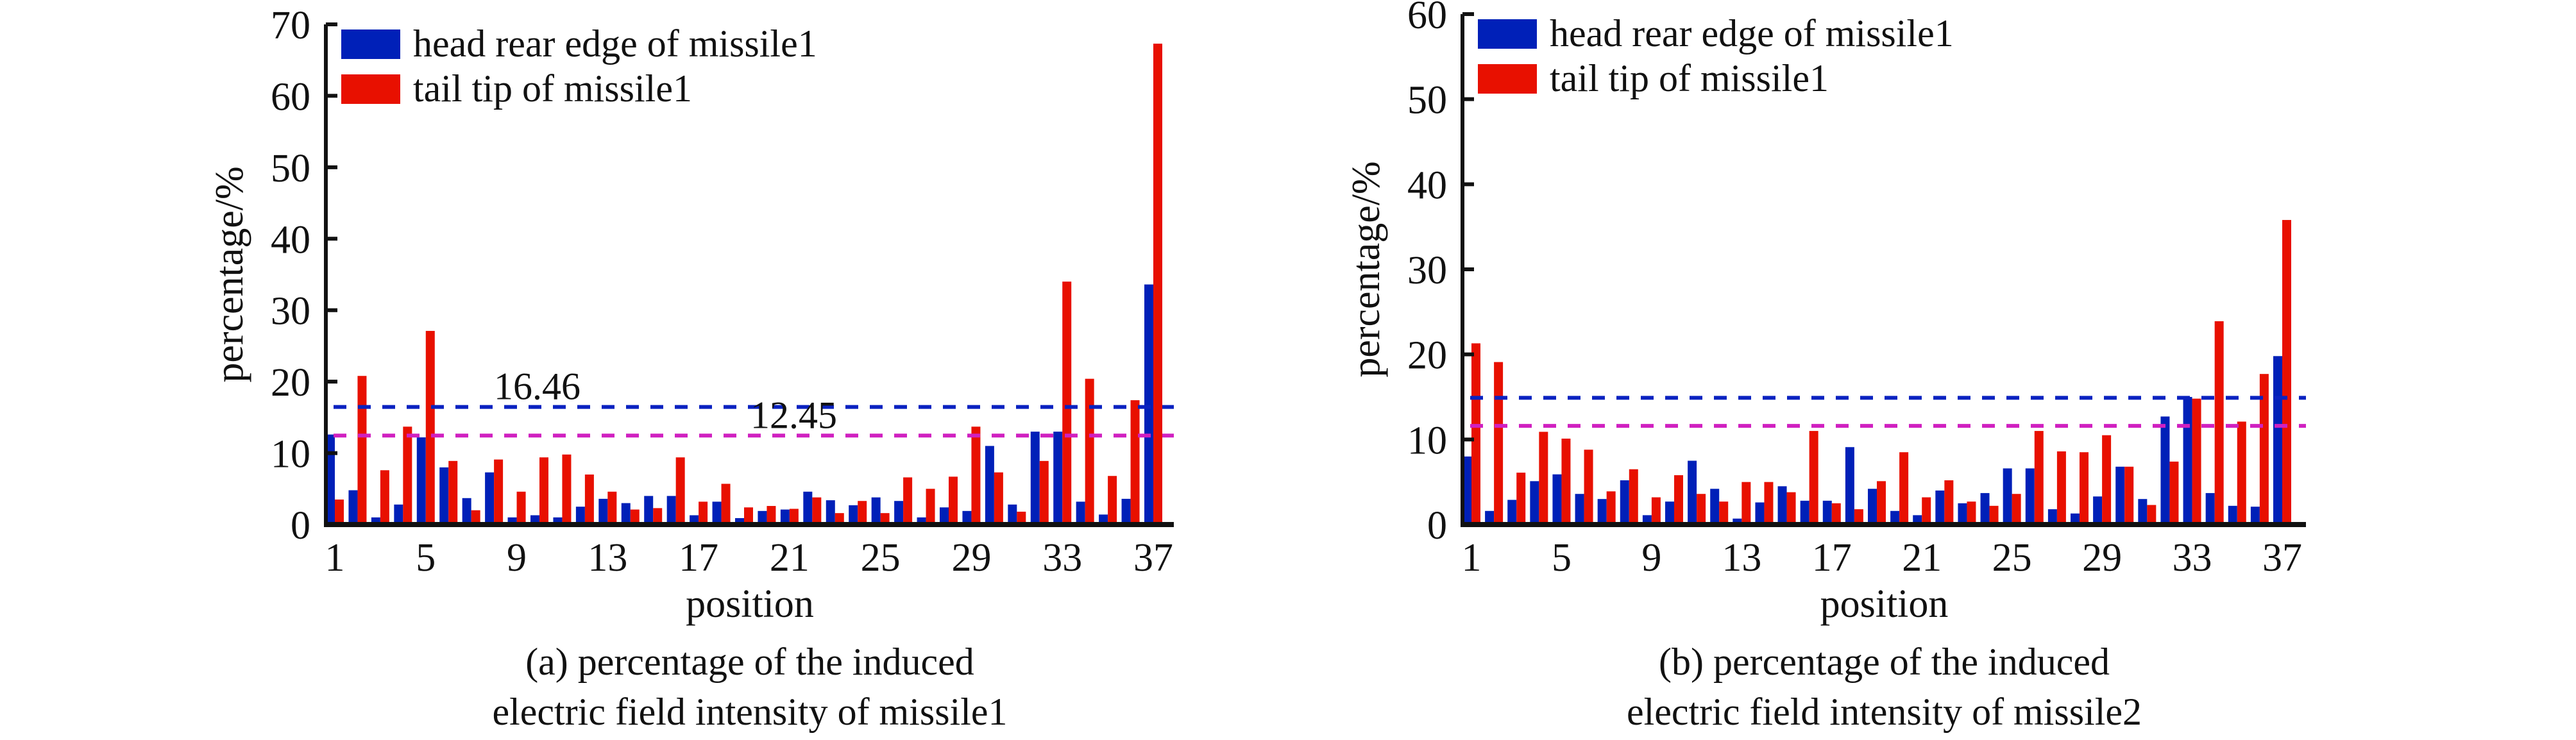 This screenshot has width=2576, height=740. What do you see at coordinates (1884, 662) in the screenshot?
I see `caption-line-1: (b) percentage of the induced` at bounding box center [1884, 662].